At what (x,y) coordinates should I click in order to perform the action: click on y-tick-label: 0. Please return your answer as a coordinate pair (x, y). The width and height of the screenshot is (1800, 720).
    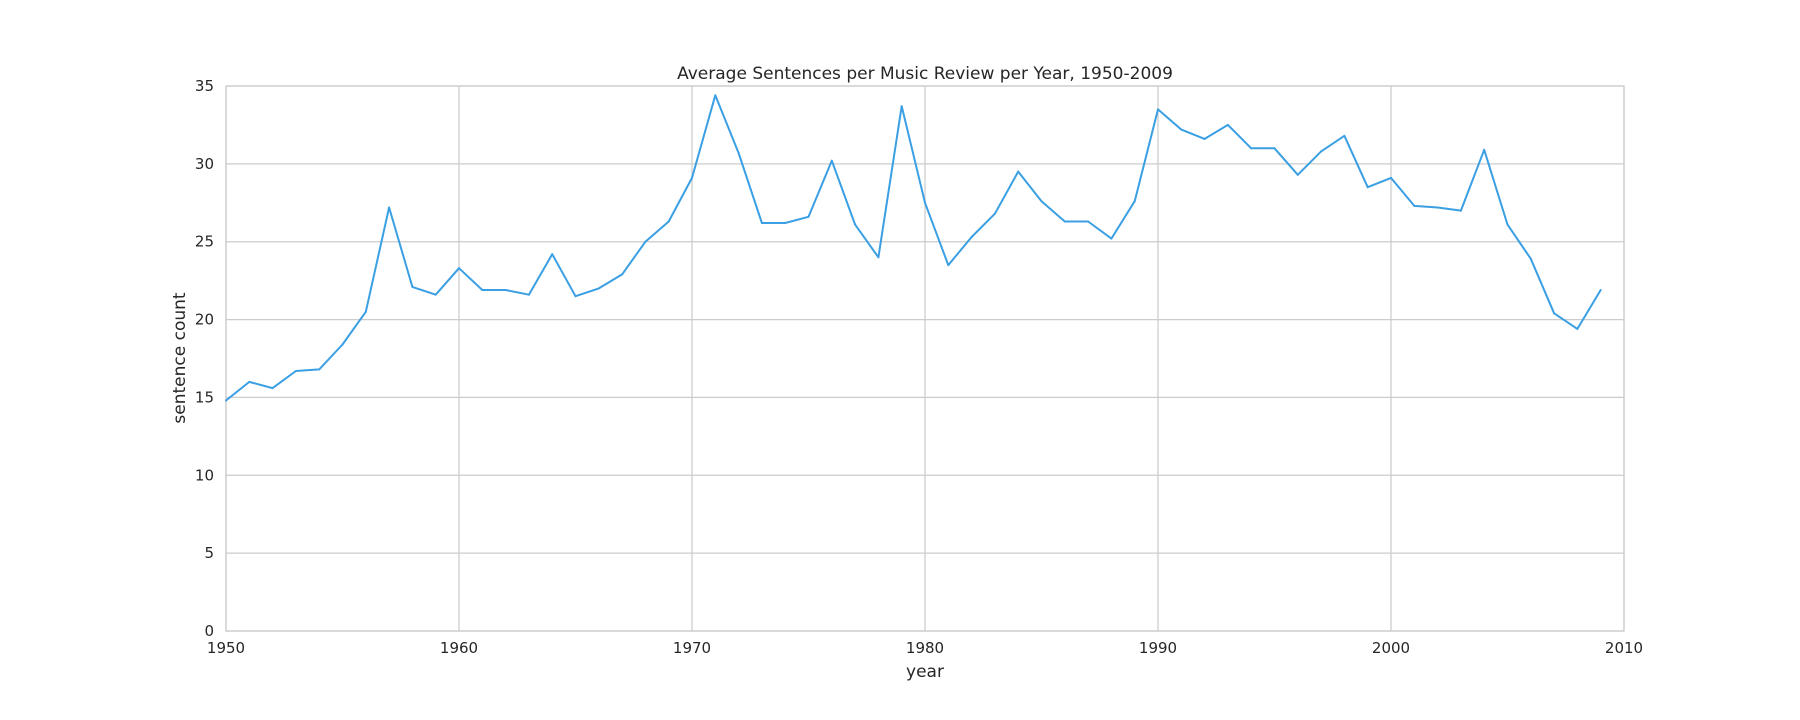
    Looking at the image, I should click on (209, 631).